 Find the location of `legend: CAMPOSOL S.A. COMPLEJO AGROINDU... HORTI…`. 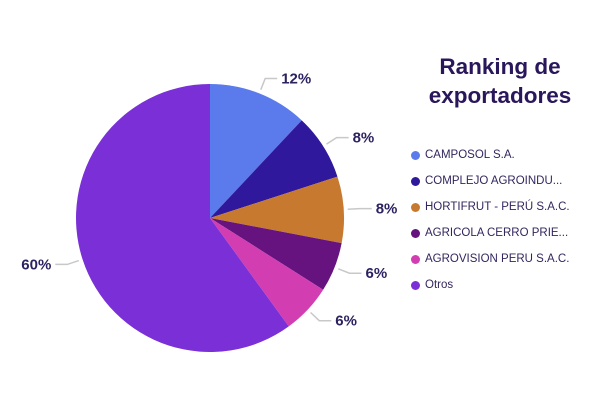

legend: CAMPOSOL S.A. COMPLEJO AGROINDU... HORTI… is located at coordinates (490, 220).